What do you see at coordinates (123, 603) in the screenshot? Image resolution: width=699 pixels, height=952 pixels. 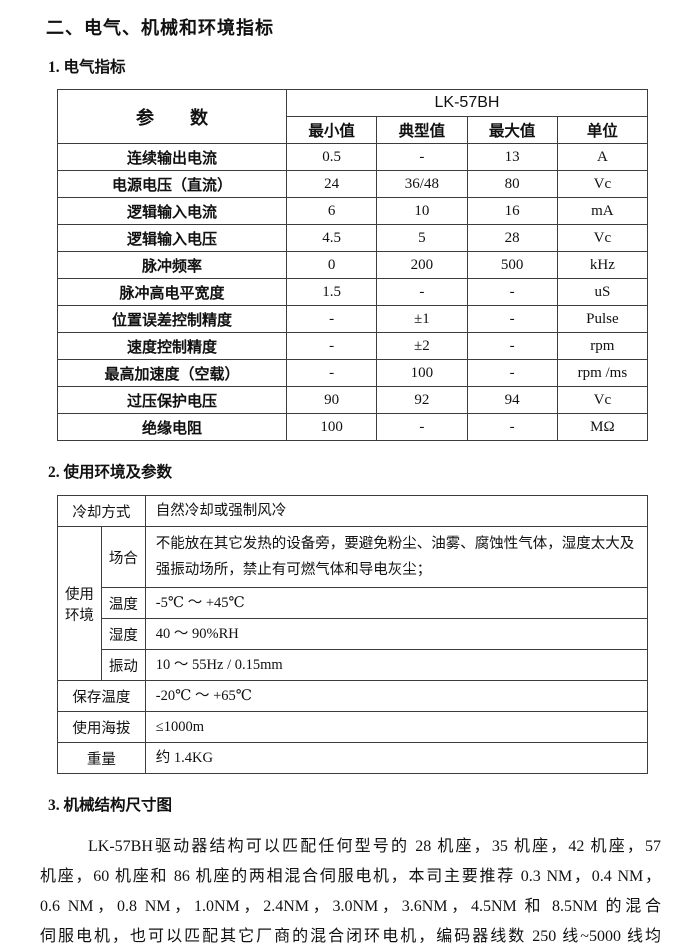 I see `env-sublabel-cell: 温度` at bounding box center [123, 603].